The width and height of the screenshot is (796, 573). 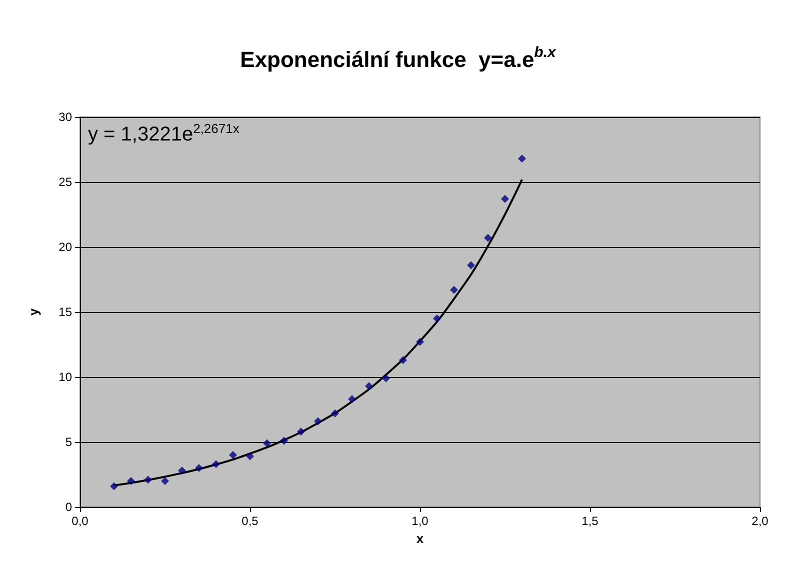 I want to click on y-tick-label: 0, so click(x=68, y=507).